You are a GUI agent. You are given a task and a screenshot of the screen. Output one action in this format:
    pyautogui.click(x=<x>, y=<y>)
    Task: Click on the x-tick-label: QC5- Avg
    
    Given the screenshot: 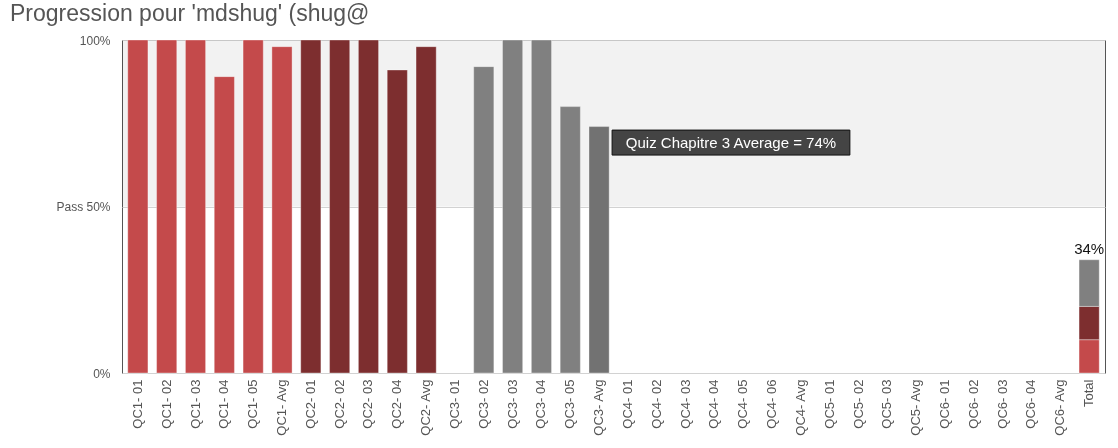 What is the action you would take?
    pyautogui.click(x=916, y=407)
    